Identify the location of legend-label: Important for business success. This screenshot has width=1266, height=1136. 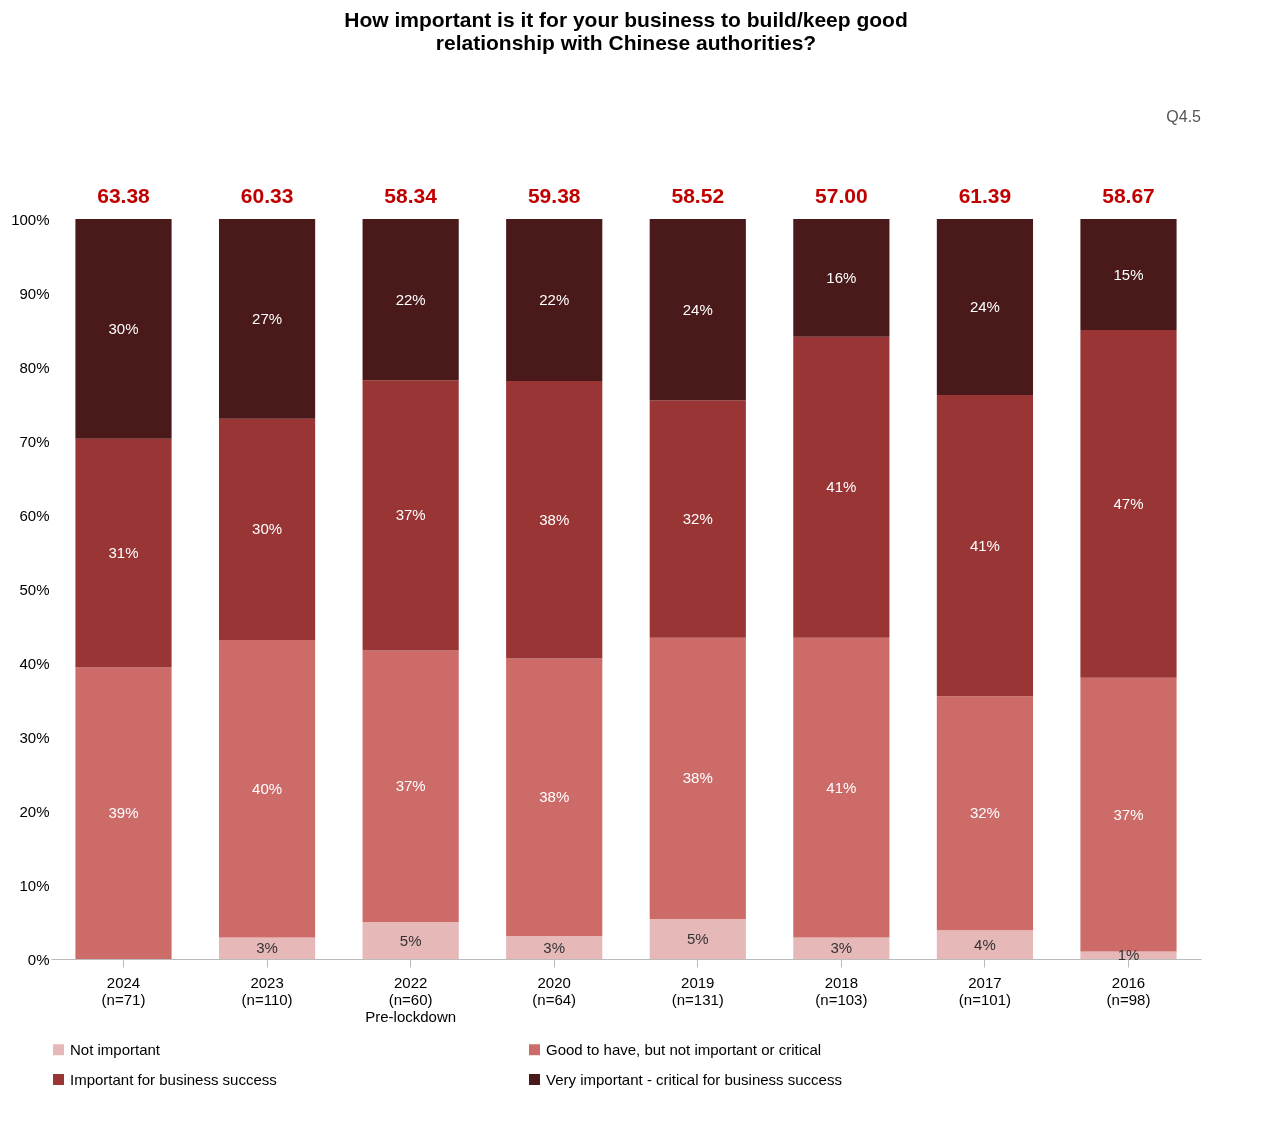
(173, 1079).